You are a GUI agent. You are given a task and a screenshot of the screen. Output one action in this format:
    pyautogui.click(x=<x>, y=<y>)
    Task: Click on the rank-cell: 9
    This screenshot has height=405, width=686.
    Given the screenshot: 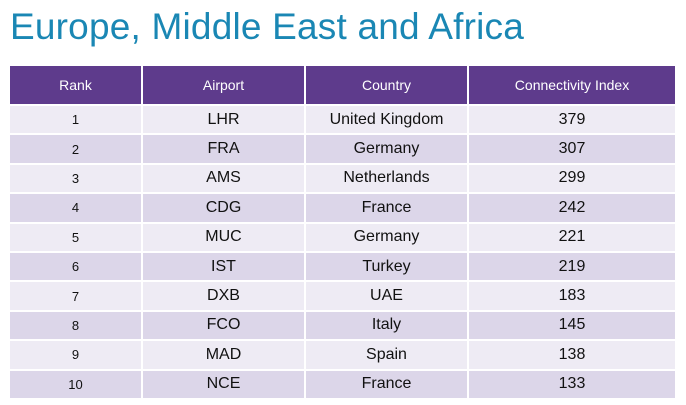 What is the action you would take?
    pyautogui.click(x=76, y=354)
    